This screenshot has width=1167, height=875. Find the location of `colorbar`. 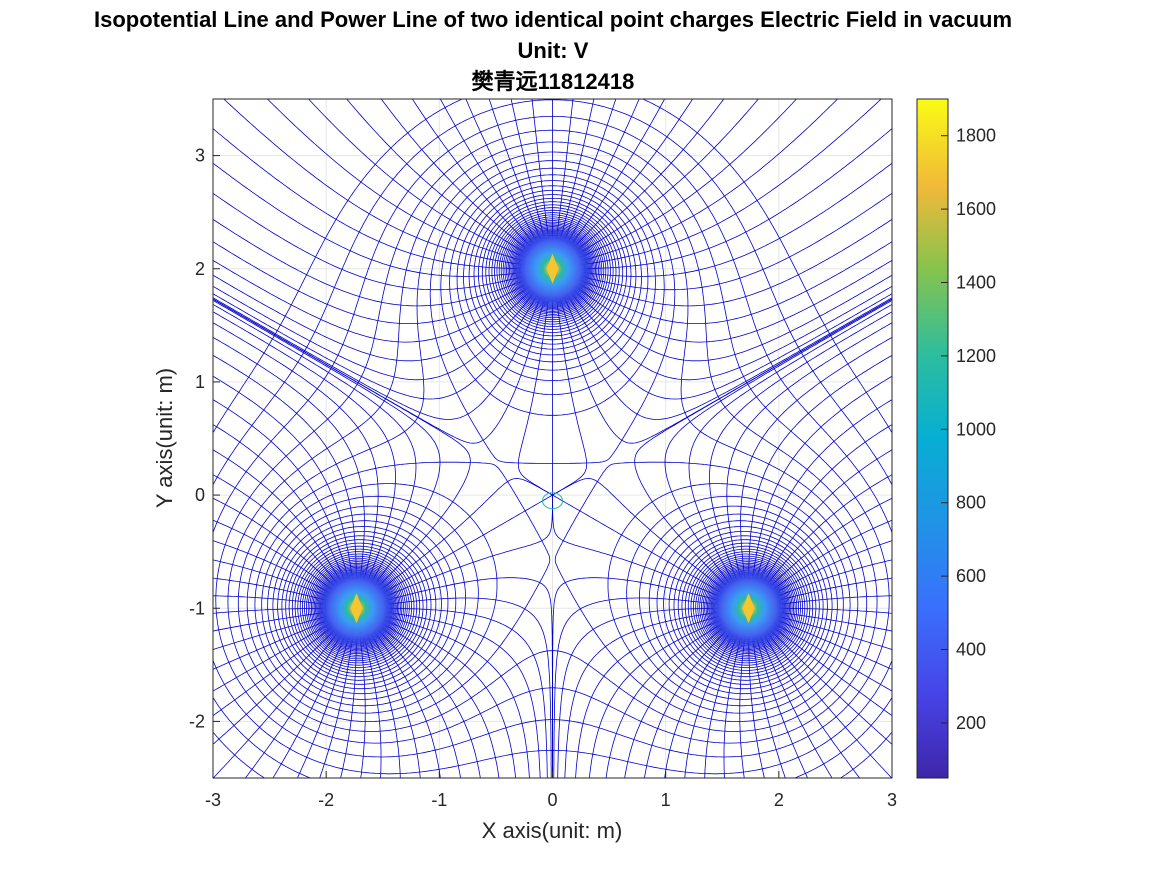

colorbar is located at coordinates (932, 438).